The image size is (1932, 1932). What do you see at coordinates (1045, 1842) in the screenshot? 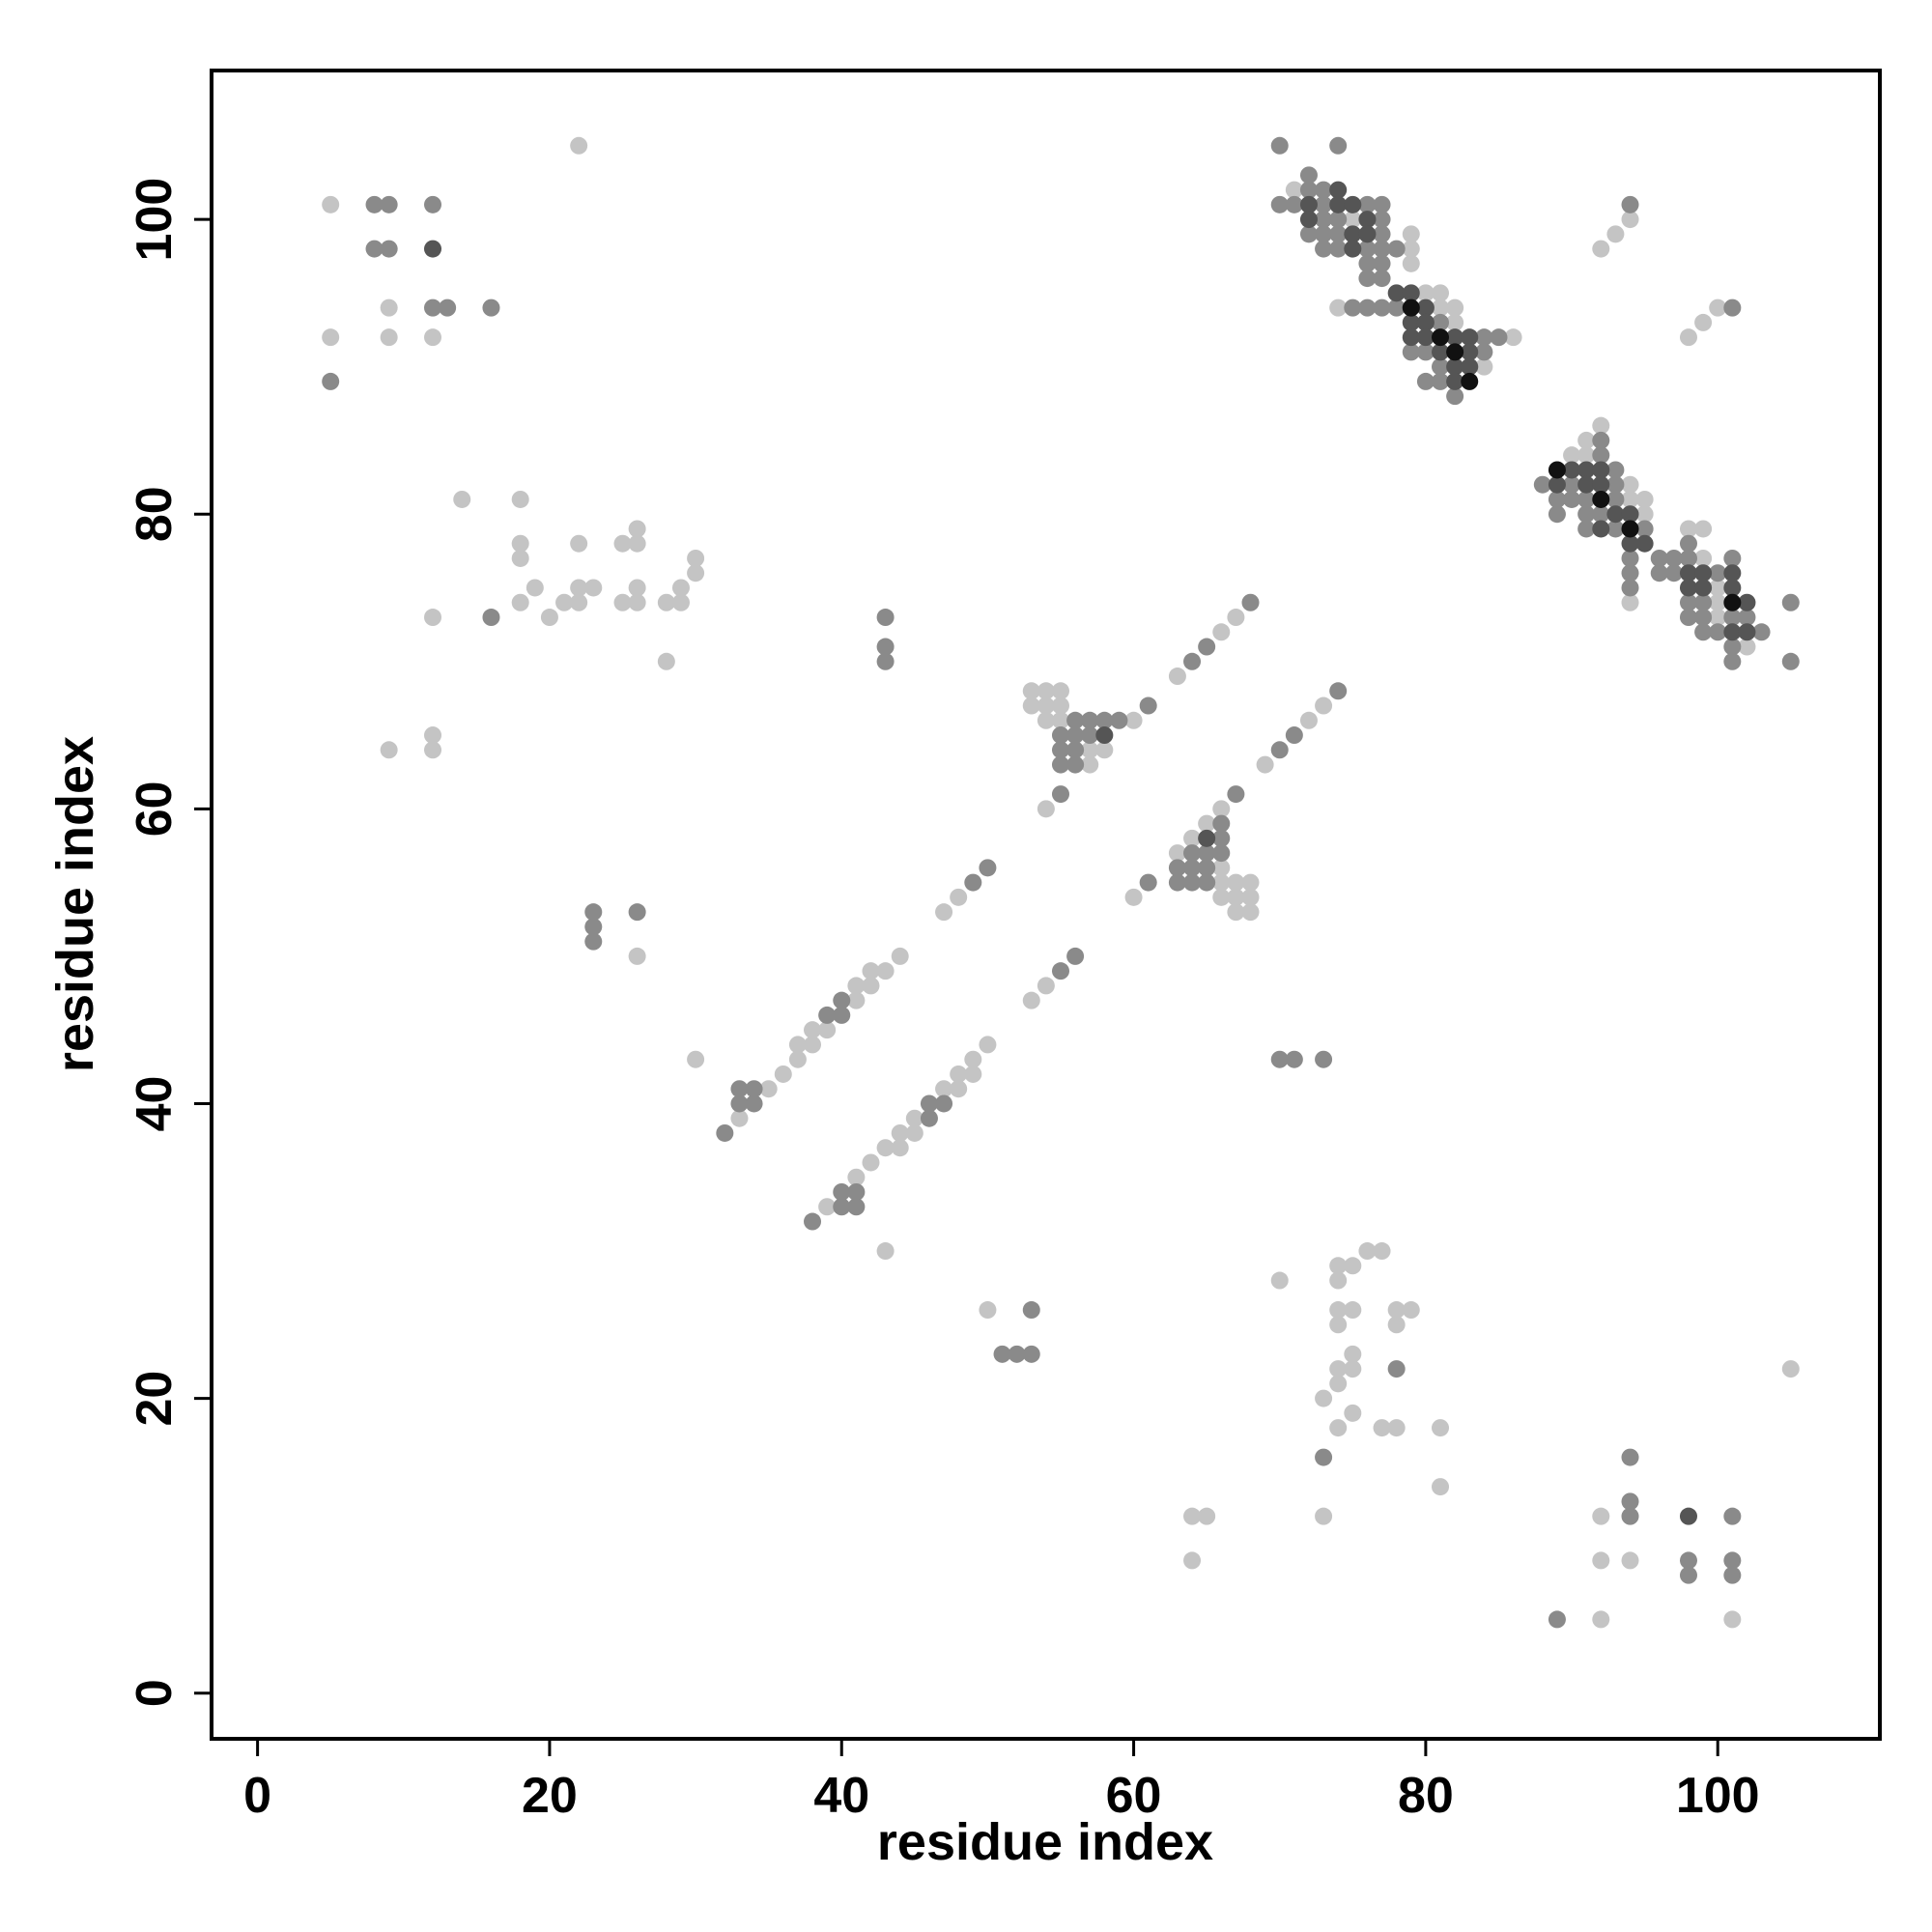
I see `x-axis-title: residue index` at bounding box center [1045, 1842].